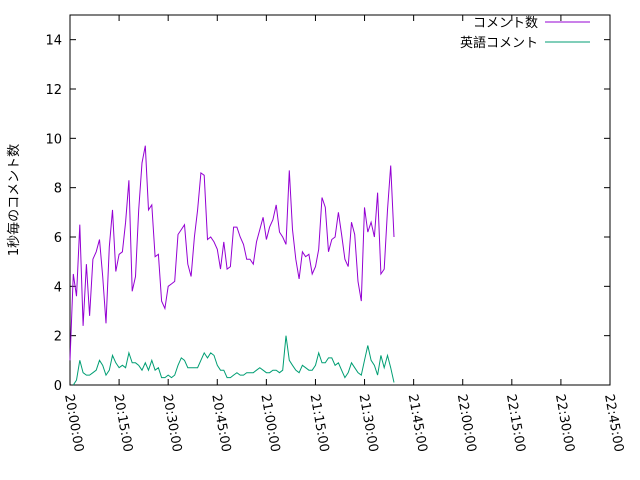 This screenshot has height=480, width=640. What do you see at coordinates (171, 423) in the screenshot?
I see `x-tick-label: 20:30:00` at bounding box center [171, 423].